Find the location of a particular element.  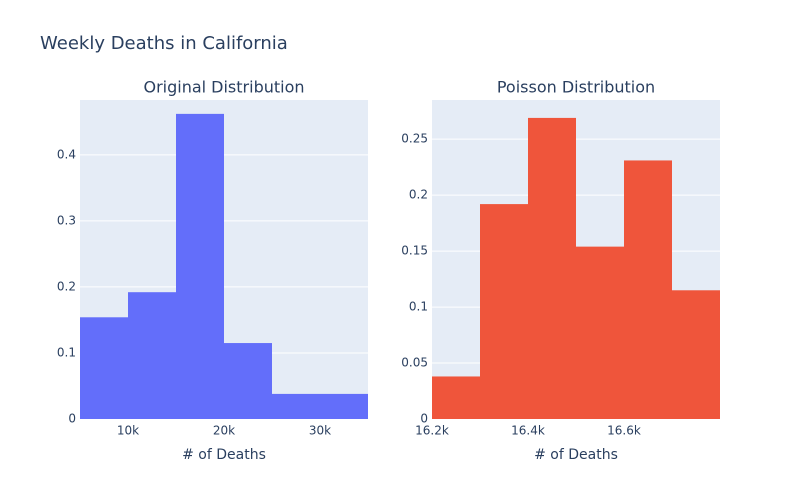

x-tick-label: 16.2k is located at coordinates (432, 431).